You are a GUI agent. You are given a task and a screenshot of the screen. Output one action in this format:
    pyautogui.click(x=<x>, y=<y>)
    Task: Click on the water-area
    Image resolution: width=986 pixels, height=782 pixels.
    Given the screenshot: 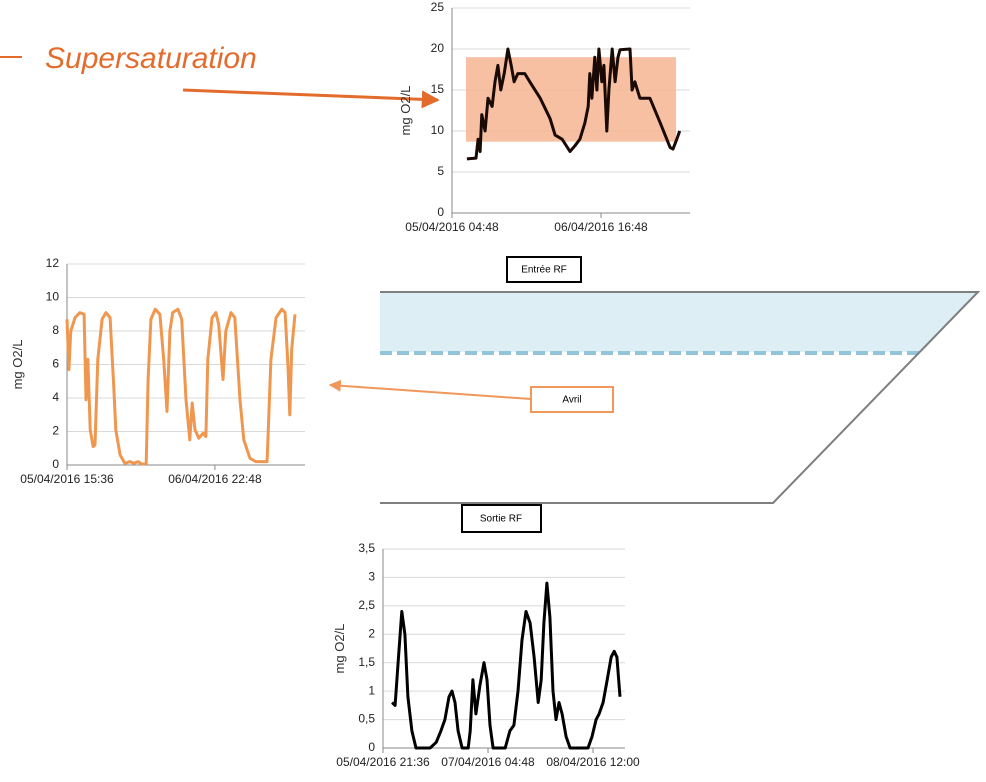 What is the action you would take?
    pyautogui.click(x=679, y=322)
    